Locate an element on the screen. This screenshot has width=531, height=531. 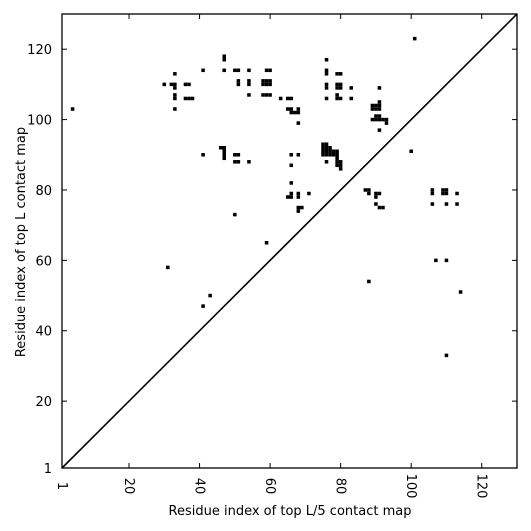
x-tick-label: 40 is located at coordinates (199, 486).